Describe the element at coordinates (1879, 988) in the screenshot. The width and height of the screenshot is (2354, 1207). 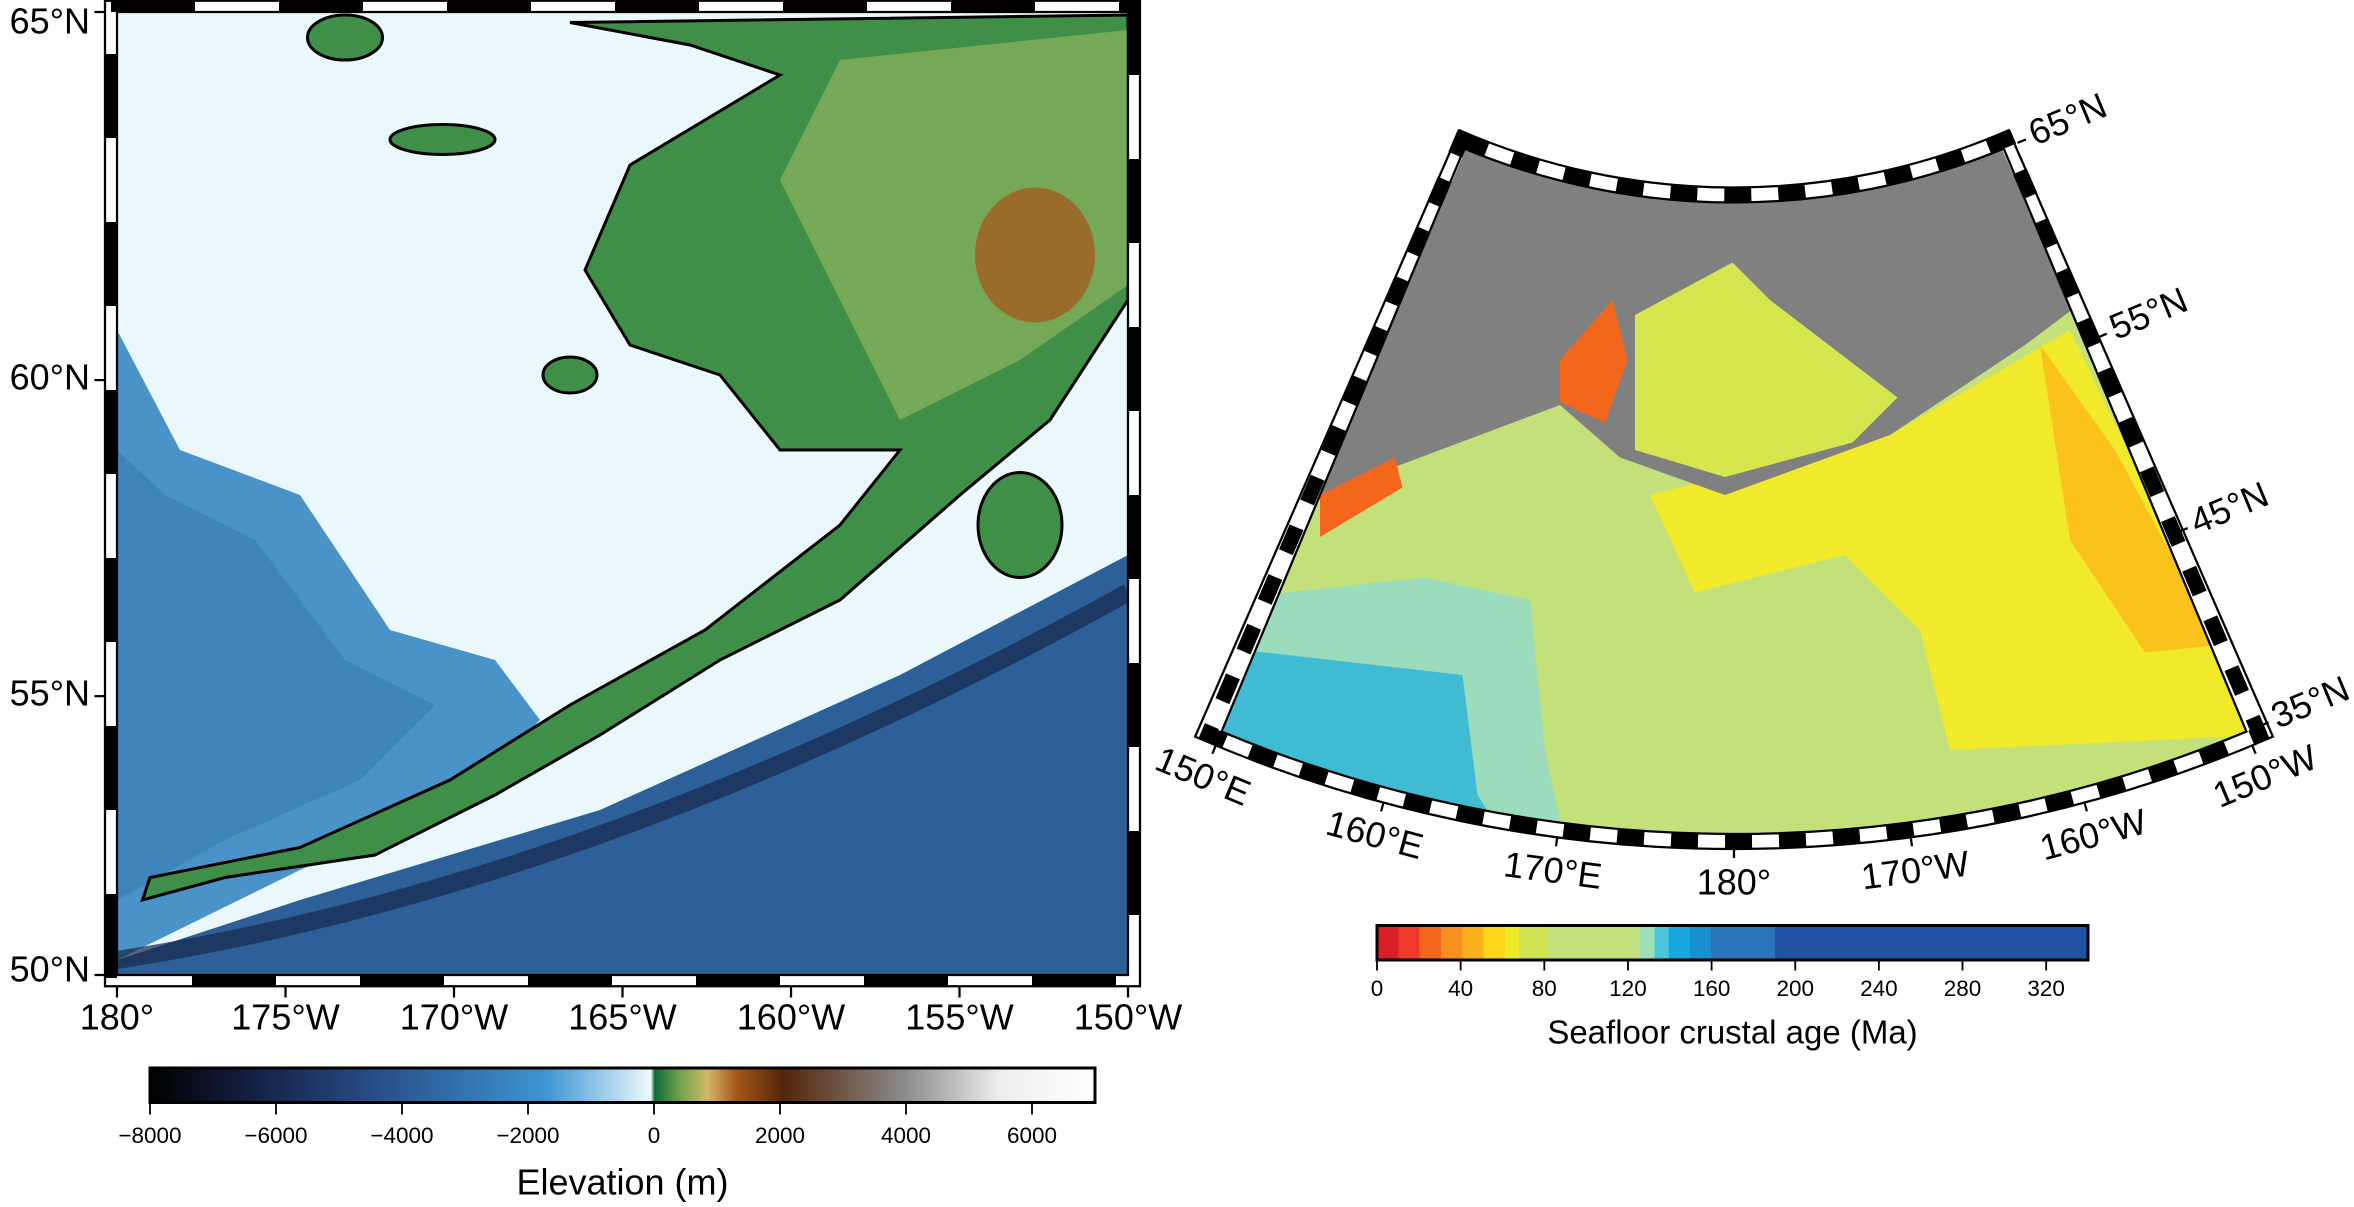
I see `colorbar-tick-label: 240` at that location.